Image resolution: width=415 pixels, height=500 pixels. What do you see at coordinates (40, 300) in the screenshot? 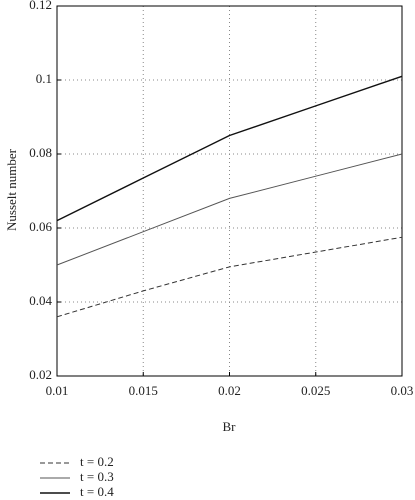
I see `y-tick-label: 0.04` at bounding box center [40, 300].